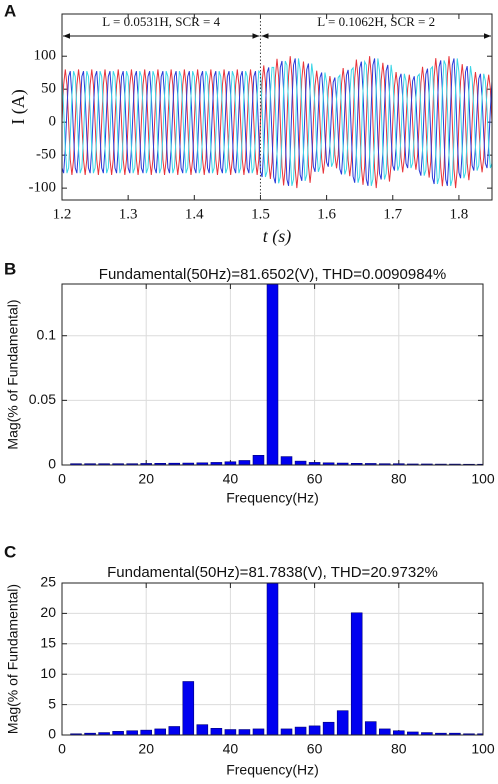 This screenshot has height=784, width=498. Describe the element at coordinates (376, 21) in the screenshot. I see `annotation: L = 0.1062H, SCR = 2` at that location.